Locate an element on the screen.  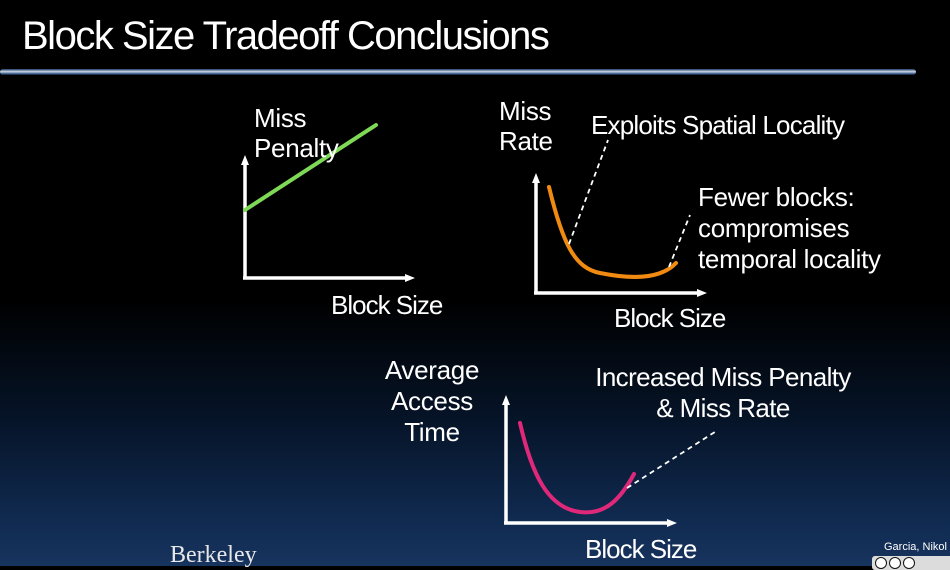
access-time-ylabel-line2: Access is located at coordinates (431, 401).